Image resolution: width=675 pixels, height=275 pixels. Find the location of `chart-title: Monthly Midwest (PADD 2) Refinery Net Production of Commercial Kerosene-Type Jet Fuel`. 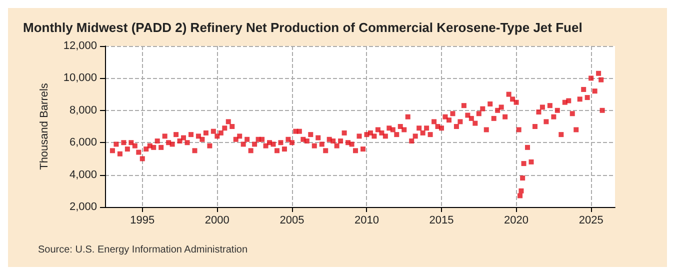

chart-title: Monthly Midwest (PADD 2) Refinery Net Production of Commercial Kerosene-Type Jet Fuel is located at coordinates (302, 27).